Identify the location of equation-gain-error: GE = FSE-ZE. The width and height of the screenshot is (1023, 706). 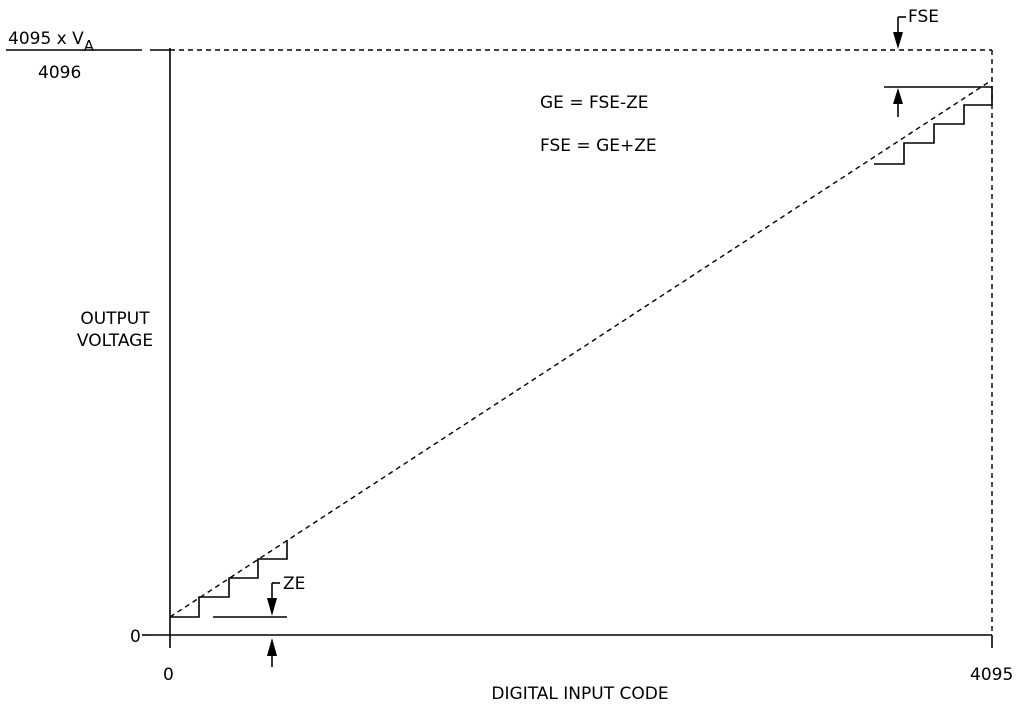
(594, 103).